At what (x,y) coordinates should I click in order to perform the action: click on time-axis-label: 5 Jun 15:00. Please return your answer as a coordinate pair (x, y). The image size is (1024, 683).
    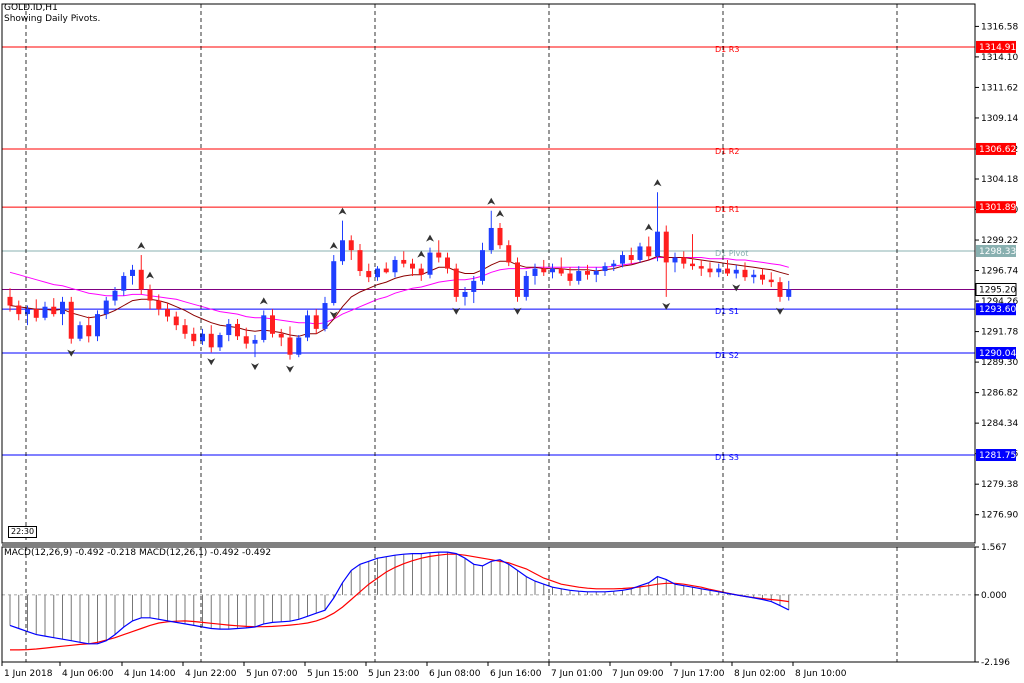
    Looking at the image, I should click on (333, 674).